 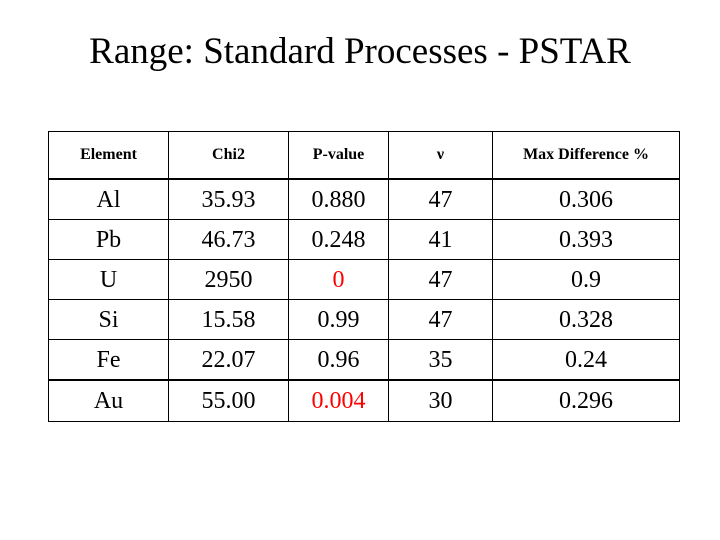 What do you see at coordinates (360, 51) in the screenshot?
I see `slide-title: Range: Standard Processes - PSTAR` at bounding box center [360, 51].